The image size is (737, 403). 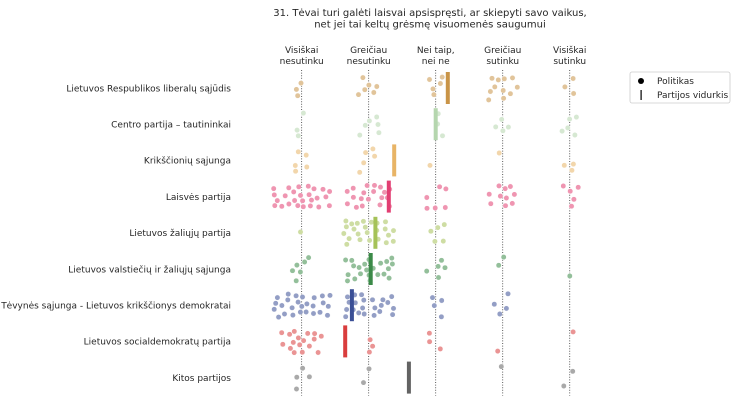 What do you see at coordinates (436, 62) in the screenshot?
I see `x-category-label: nei ne` at bounding box center [436, 62].